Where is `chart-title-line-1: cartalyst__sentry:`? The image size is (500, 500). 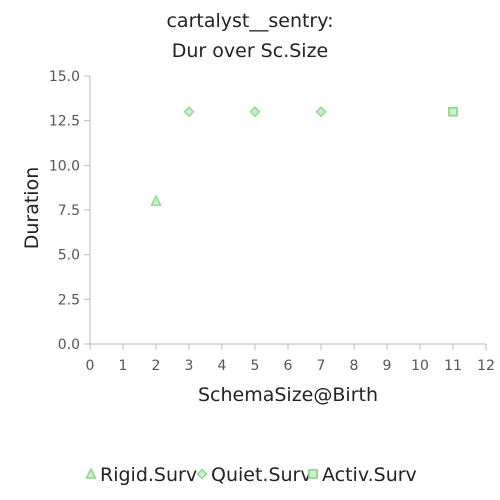 chart-title-line-1: cartalyst__sentry: is located at coordinates (249, 21).